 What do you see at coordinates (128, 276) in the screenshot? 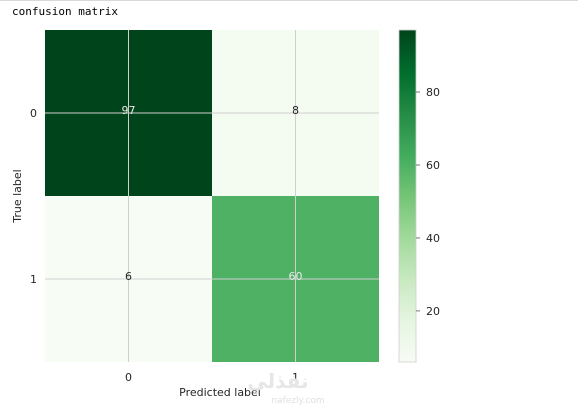
I see `cell-value-1-0: 6` at bounding box center [128, 276].